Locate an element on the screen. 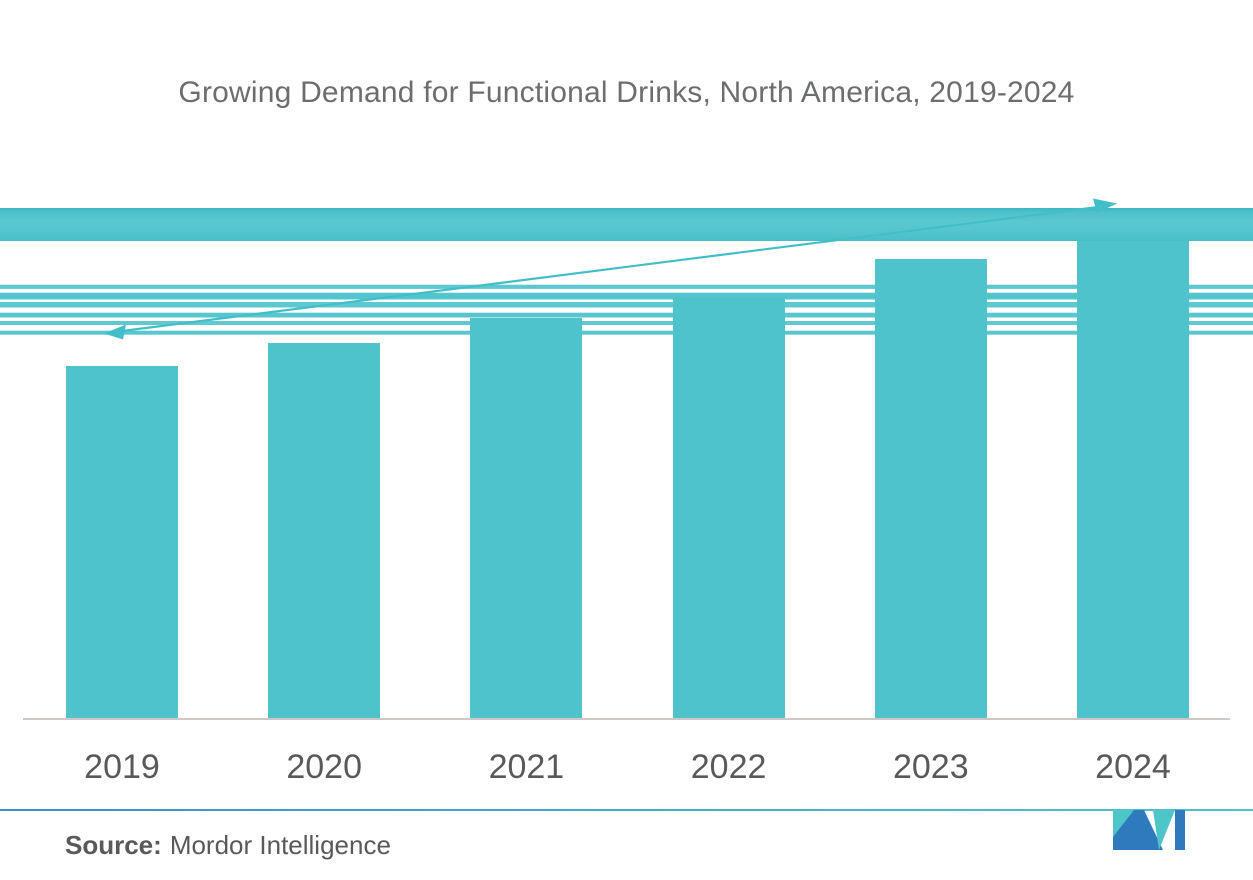 This screenshot has height=880, width=1253. x-tick-label-2022: 2022 is located at coordinates (728, 767).